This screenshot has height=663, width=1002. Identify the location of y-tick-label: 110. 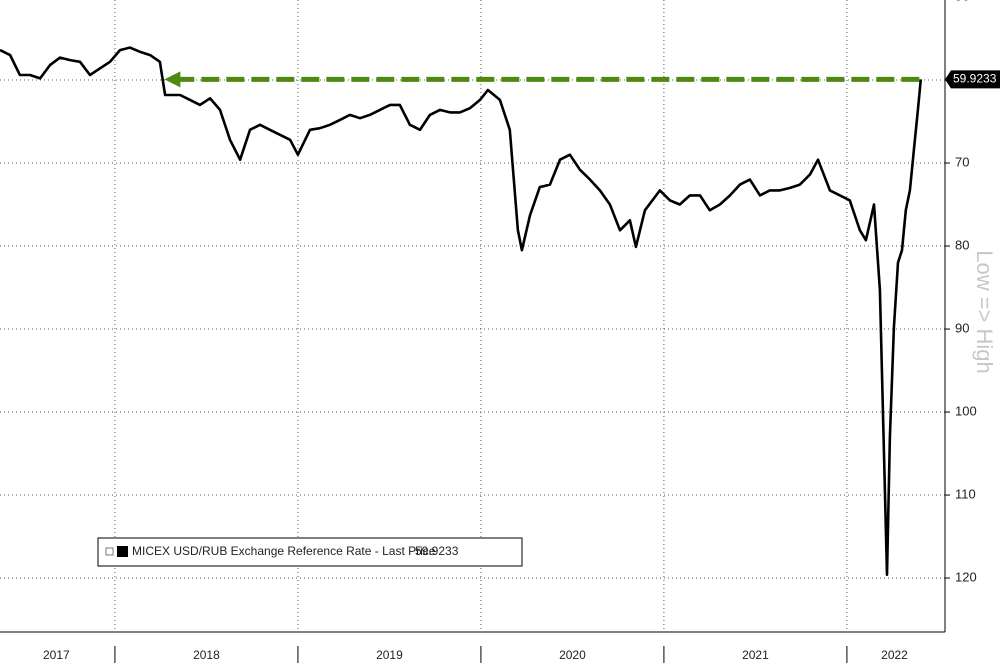
(965, 493).